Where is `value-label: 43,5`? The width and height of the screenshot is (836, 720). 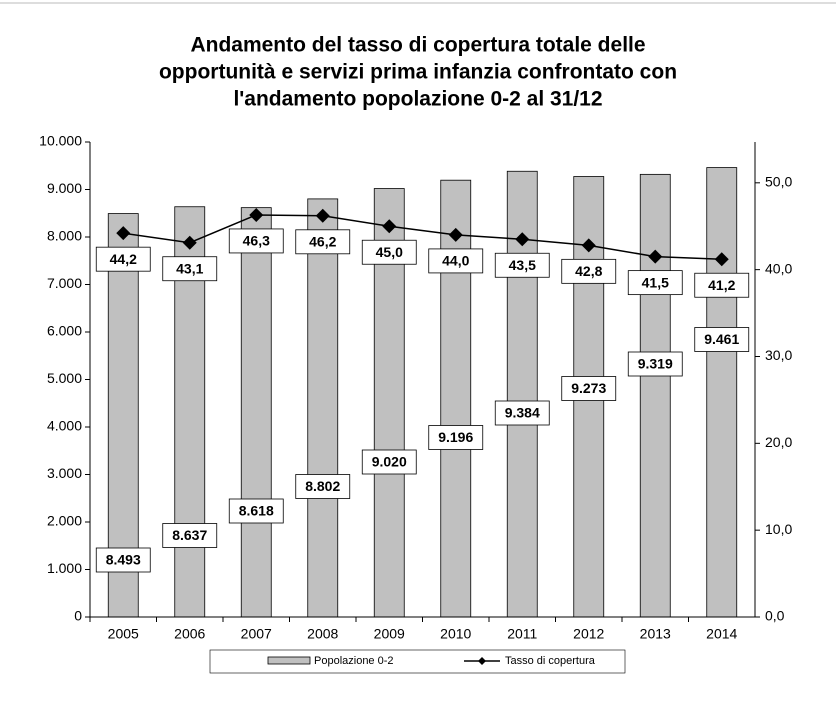
value-label: 43,5 is located at coordinates (522, 265).